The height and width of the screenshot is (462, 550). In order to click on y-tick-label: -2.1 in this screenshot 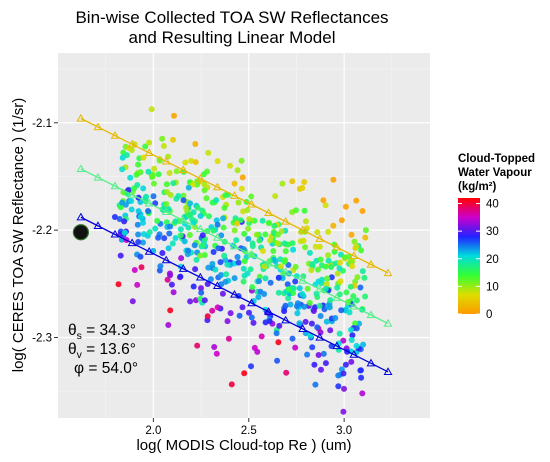, I will do `click(42, 124)`.